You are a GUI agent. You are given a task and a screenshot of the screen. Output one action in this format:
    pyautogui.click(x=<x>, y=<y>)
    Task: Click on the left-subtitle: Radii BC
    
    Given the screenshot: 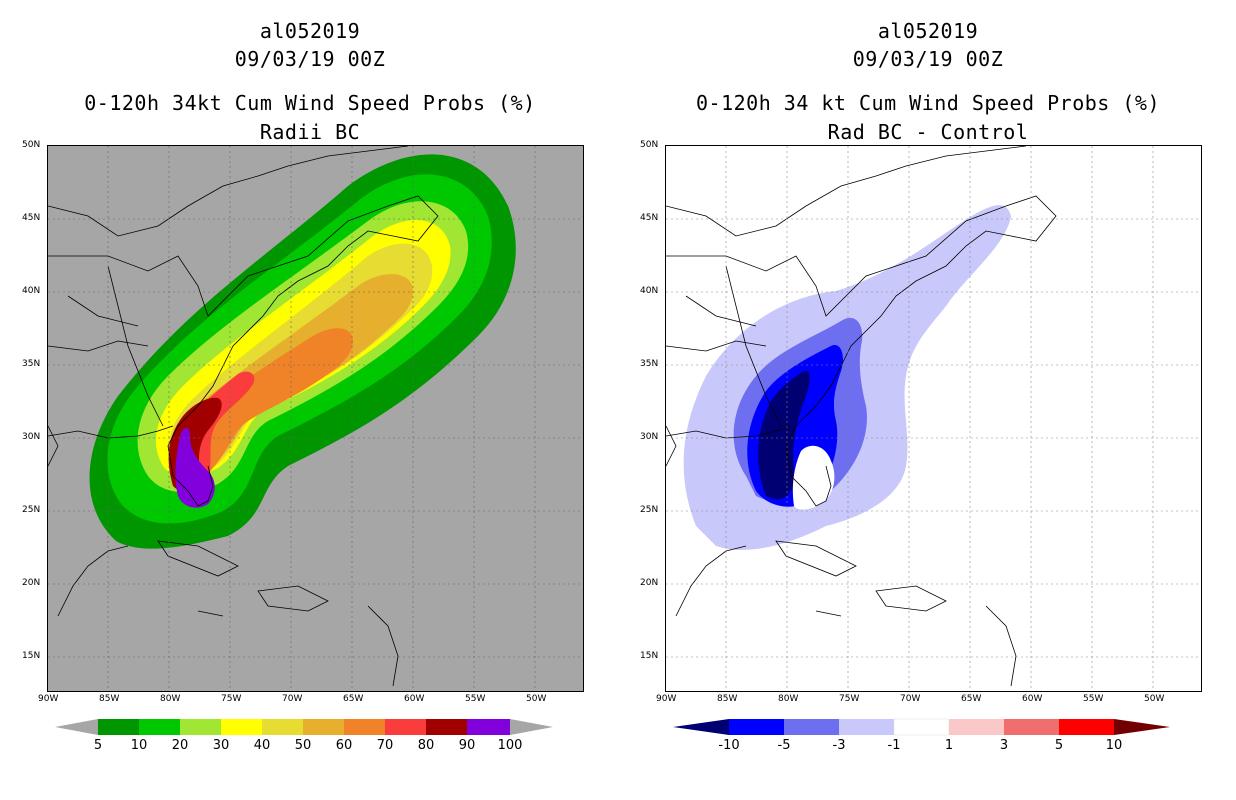 What is the action you would take?
    pyautogui.click(x=310, y=132)
    